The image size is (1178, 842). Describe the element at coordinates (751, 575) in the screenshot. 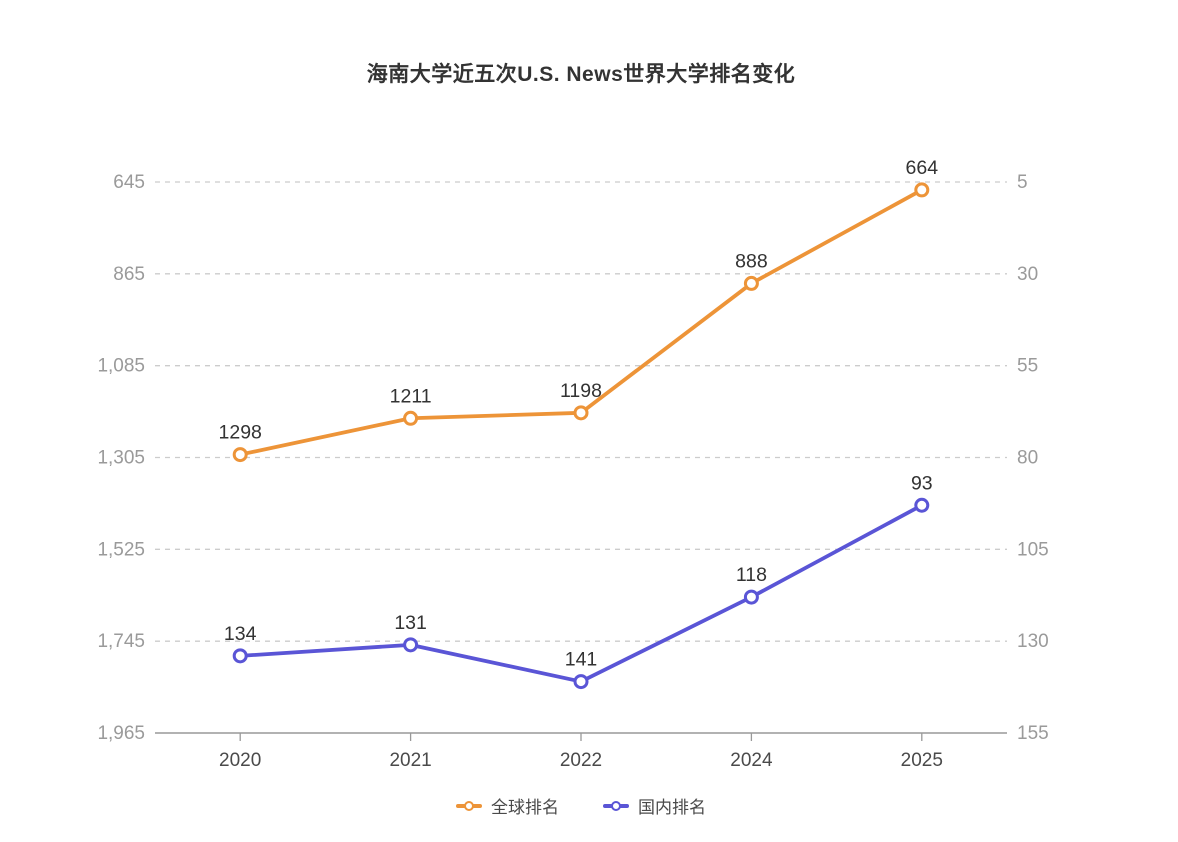

I see `data-point-label: 118` at that location.